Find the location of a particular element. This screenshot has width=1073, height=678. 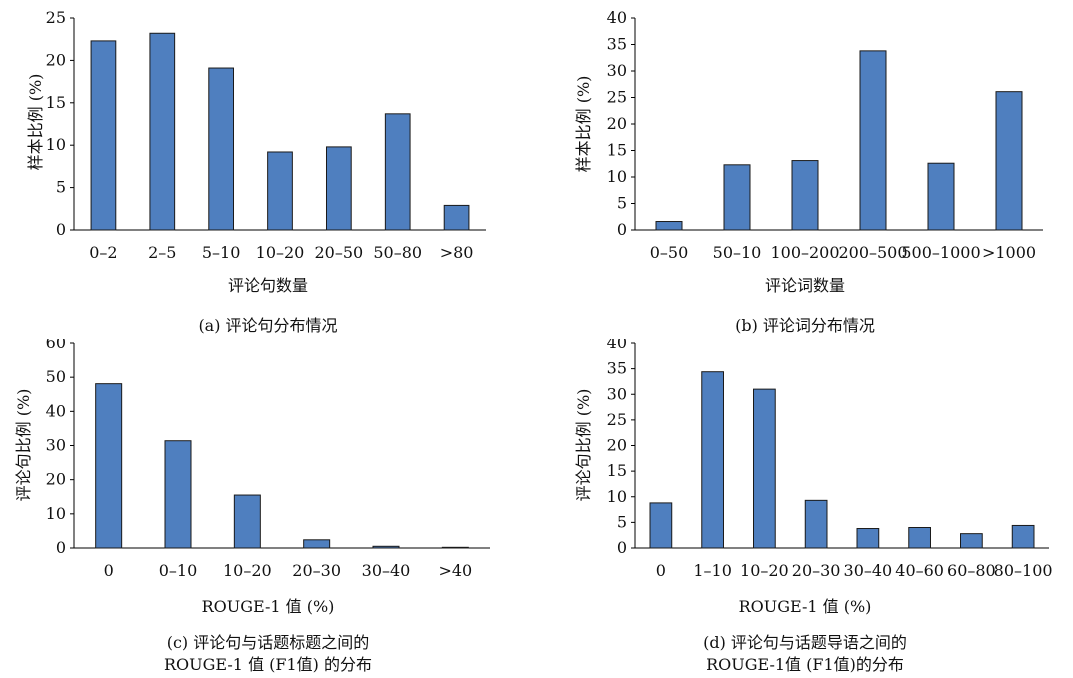

chart-caption: (b) 评论词分布情况 is located at coordinates (805, 325).